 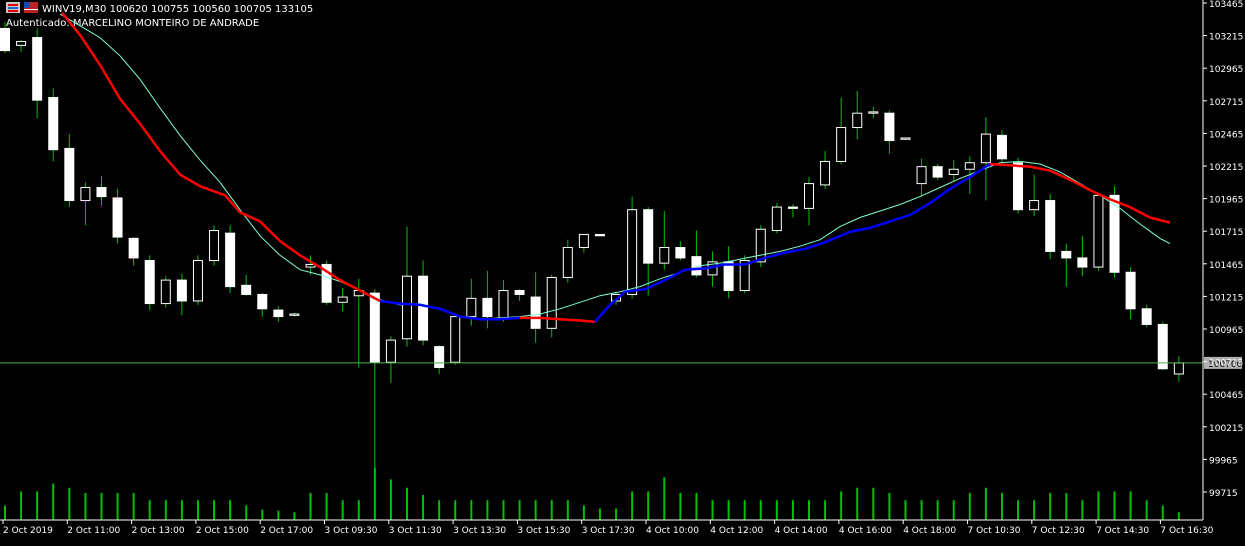 I want to click on price-tick-label: 102715, so click(x=1226, y=103).